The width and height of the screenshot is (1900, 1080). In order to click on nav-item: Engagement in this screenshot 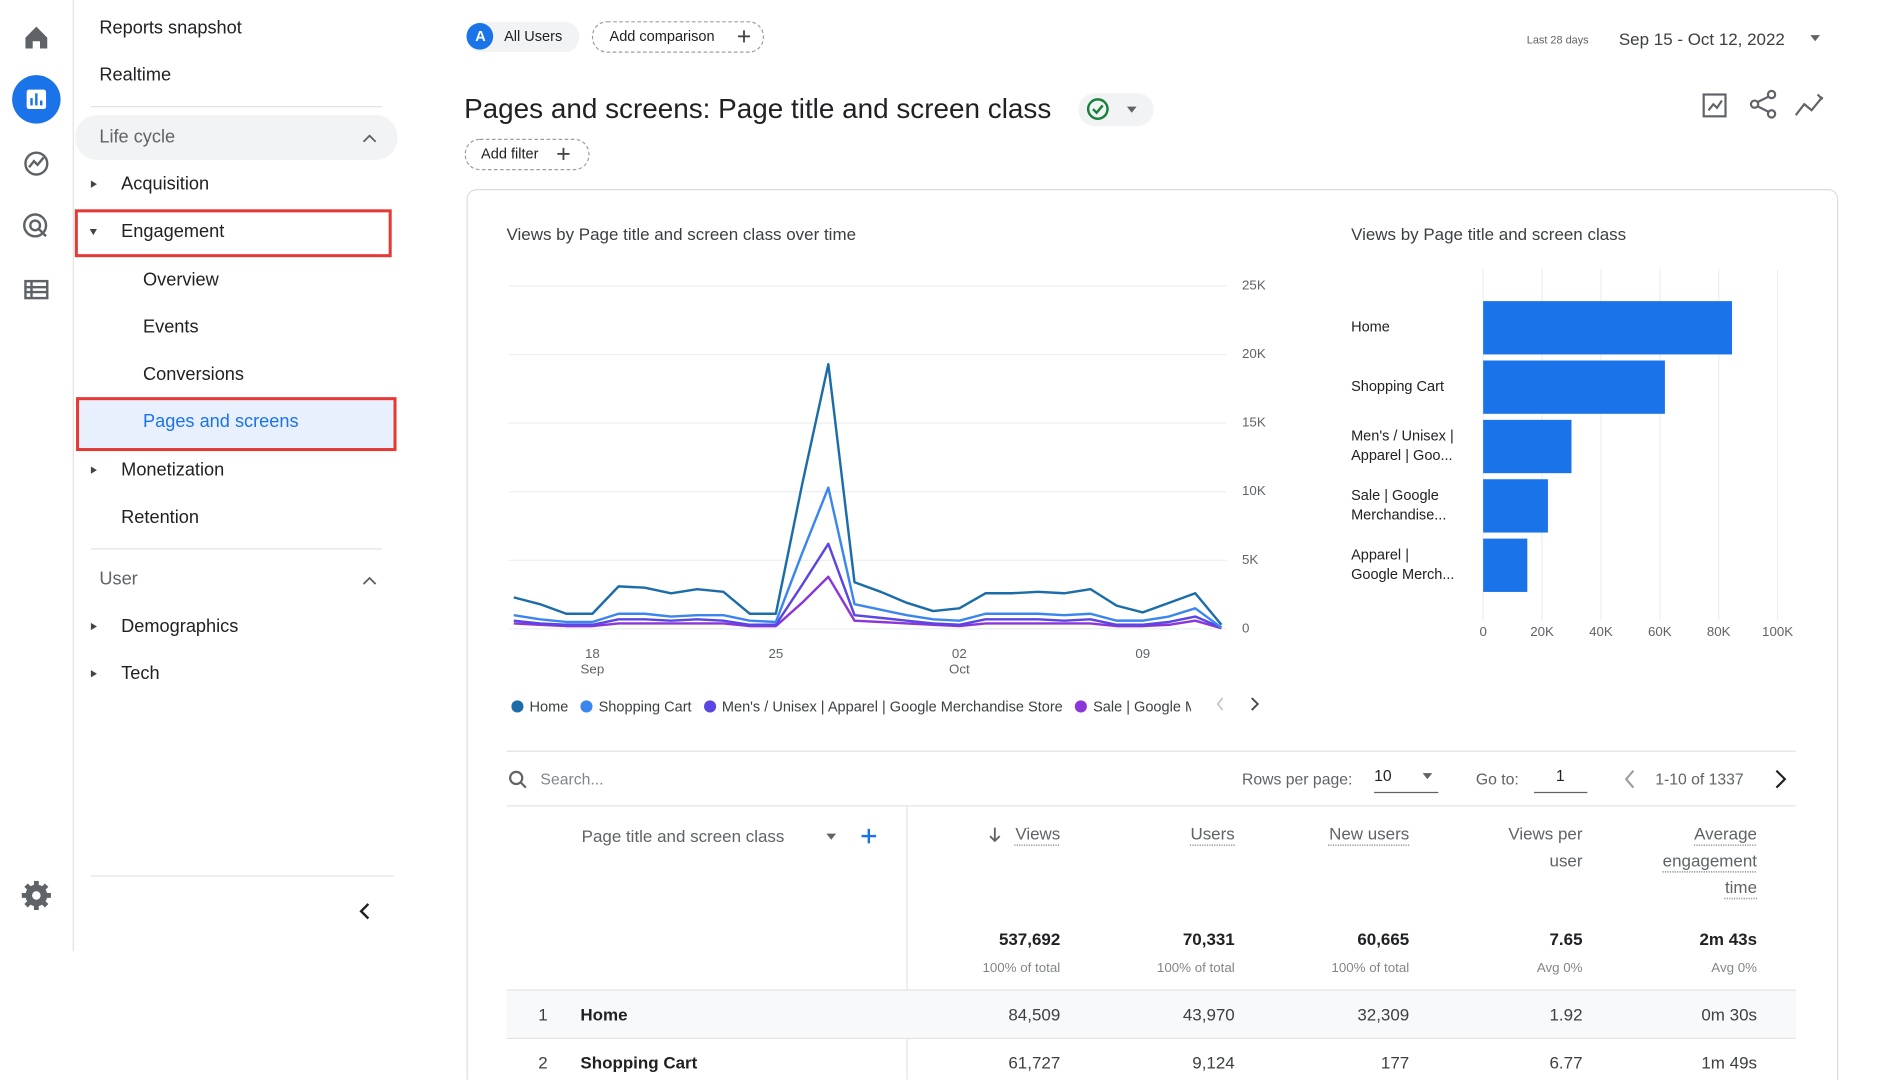, I will do `click(172, 231)`.